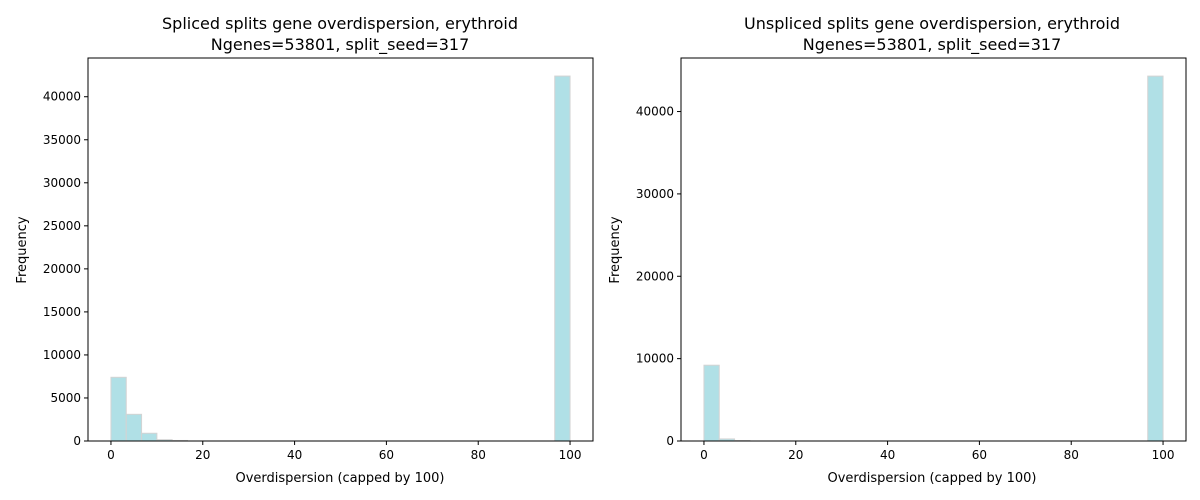 Image resolution: width=1200 pixels, height=500 pixels. What do you see at coordinates (62, 140) in the screenshot?
I see `left-y-tick-label-7: 35000` at bounding box center [62, 140].